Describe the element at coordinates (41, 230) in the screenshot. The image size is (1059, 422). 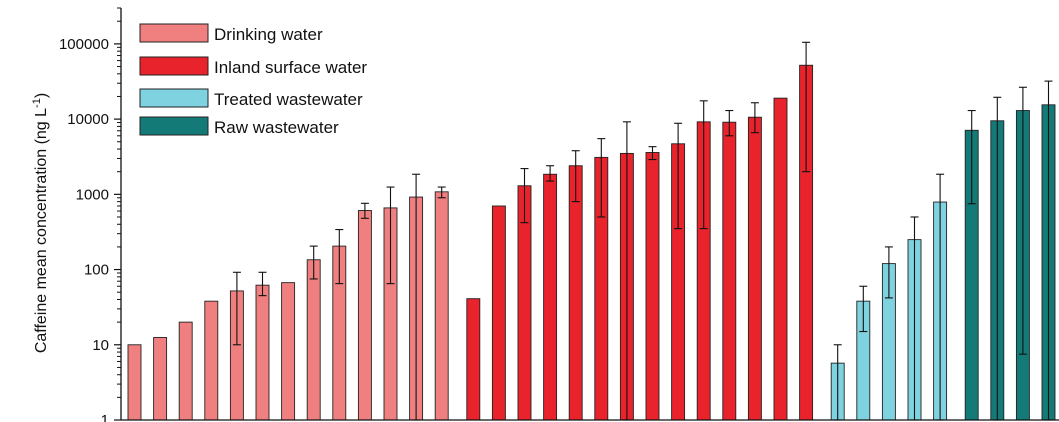
I see `y-axis-label-main: Caffeine mean concentration (ng L` at that location.